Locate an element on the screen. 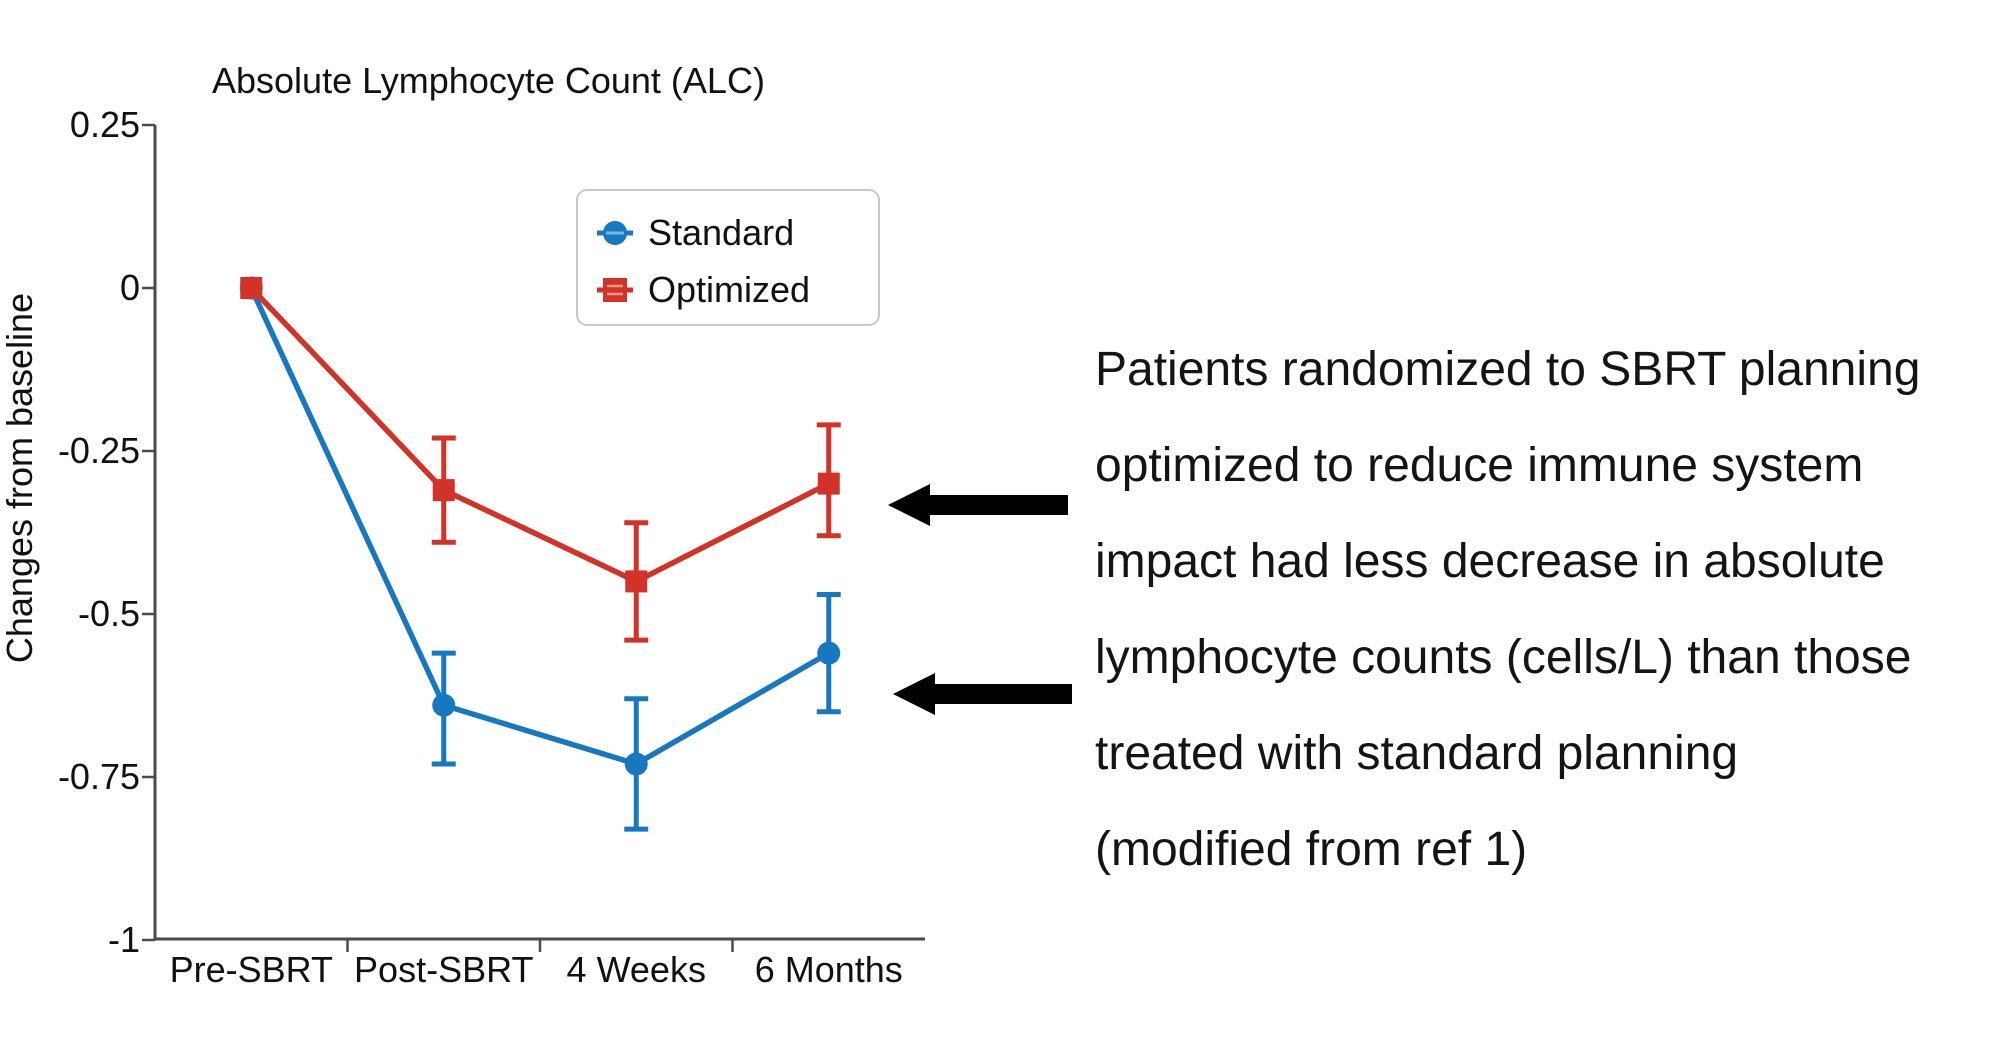  legend-label-standard: Standard is located at coordinates (721, 232).